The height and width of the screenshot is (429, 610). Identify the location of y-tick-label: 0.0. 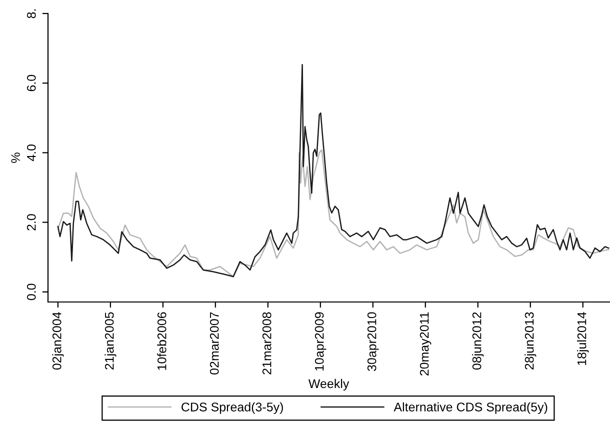
(31, 292).